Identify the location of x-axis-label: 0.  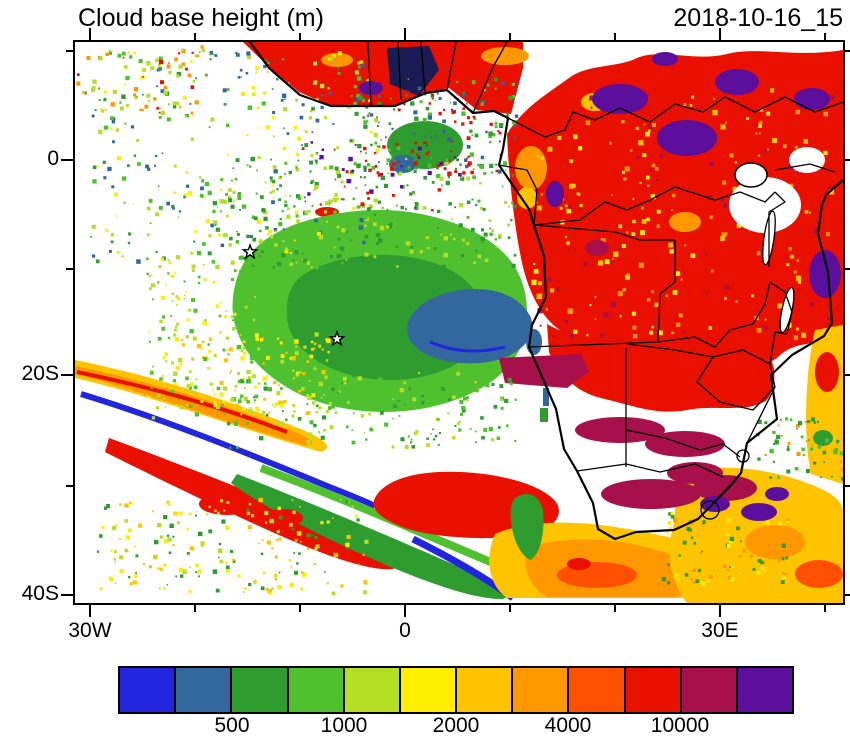
(405, 630).